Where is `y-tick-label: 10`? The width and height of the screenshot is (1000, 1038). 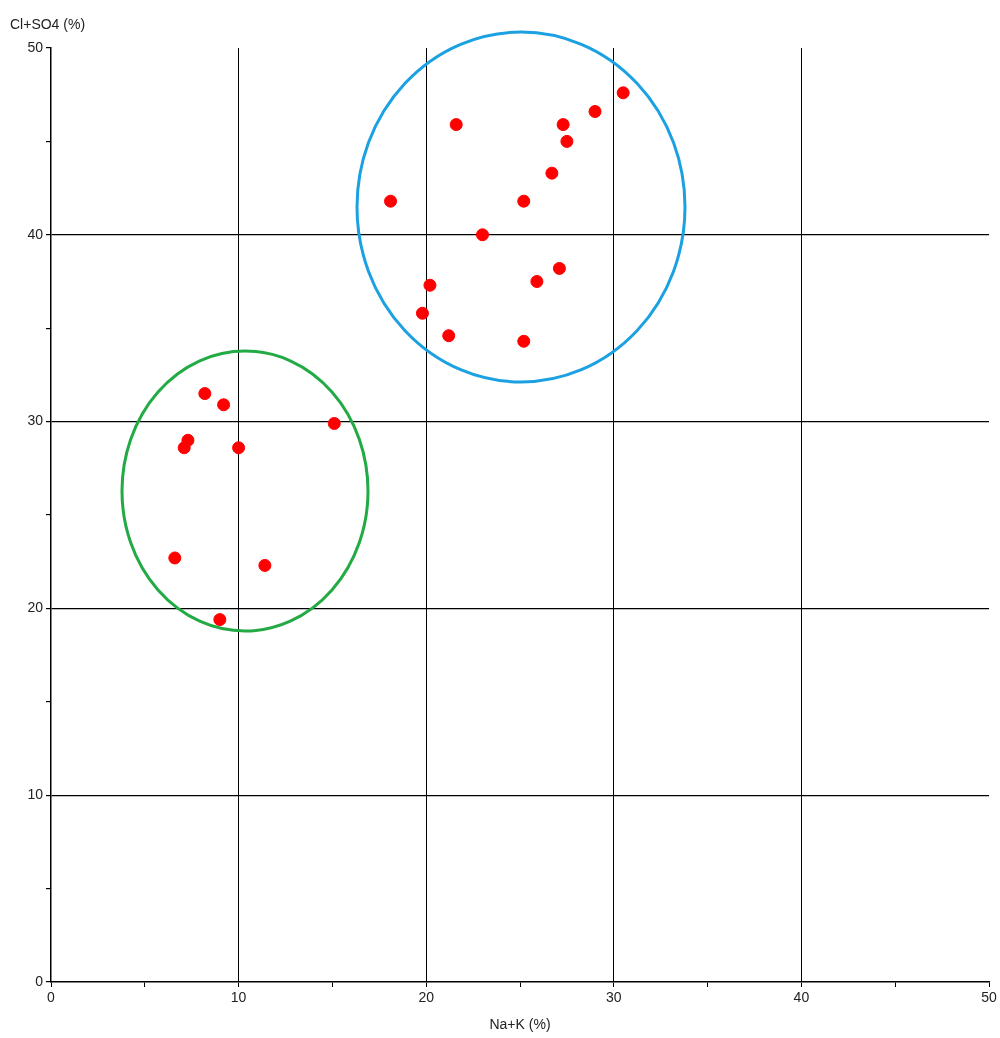 y-tick-label: 10 is located at coordinates (35, 794).